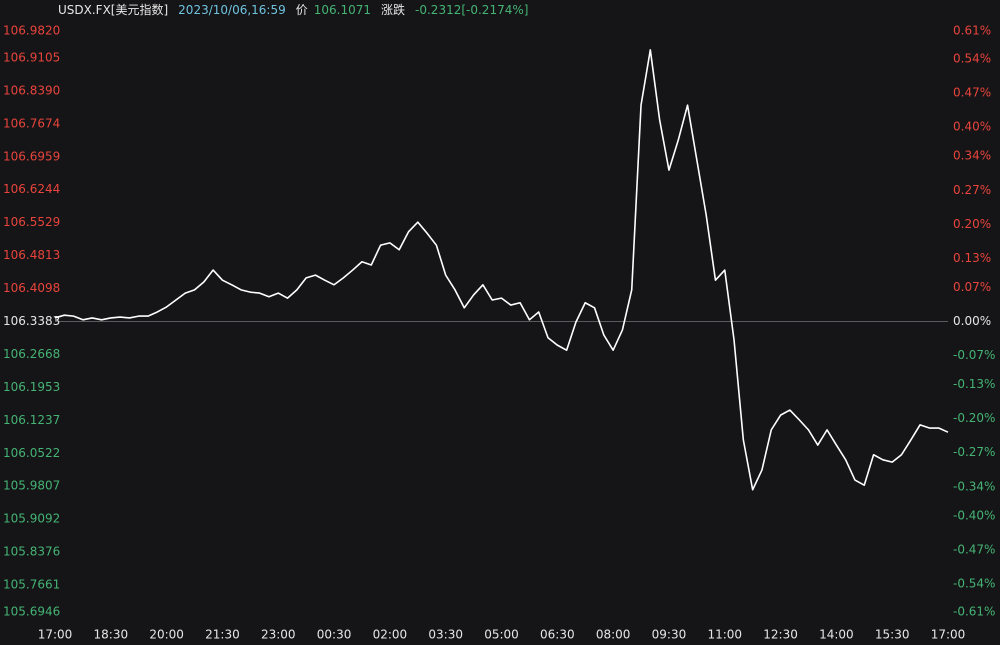 The height and width of the screenshot is (645, 1000). What do you see at coordinates (31, 585) in the screenshot?
I see `y-tick-label: 105.7661` at bounding box center [31, 585].